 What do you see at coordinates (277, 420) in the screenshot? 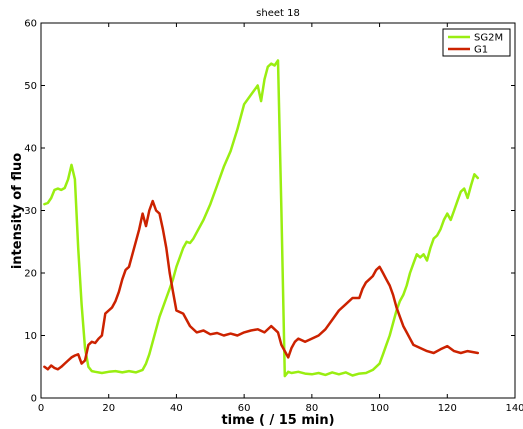
I see `x-axis-label: time ( / 15 min)` at bounding box center [277, 420].